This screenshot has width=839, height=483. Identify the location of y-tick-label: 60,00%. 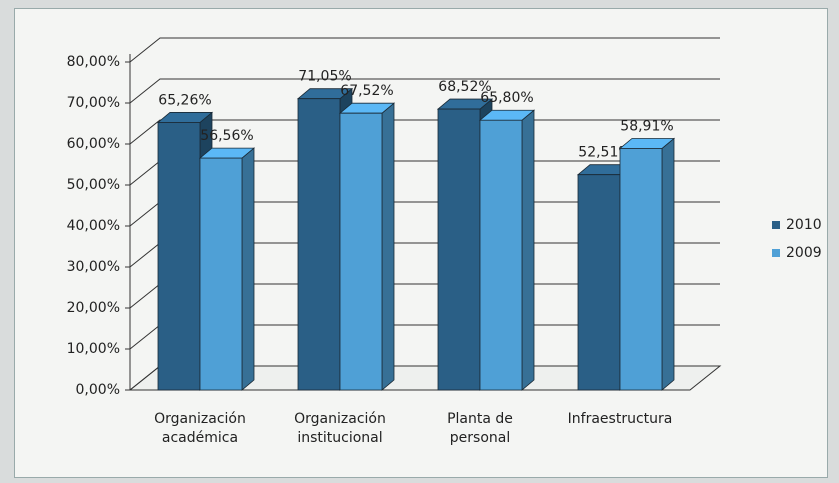
(93, 144).